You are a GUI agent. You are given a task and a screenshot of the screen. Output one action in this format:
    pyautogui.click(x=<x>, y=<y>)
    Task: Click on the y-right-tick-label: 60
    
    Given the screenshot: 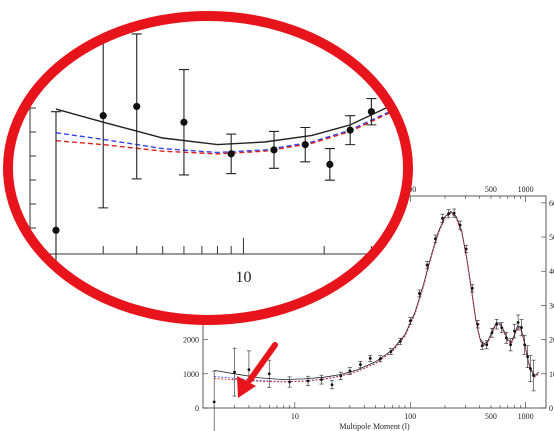 What is the action you would take?
    pyautogui.click(x=551, y=203)
    